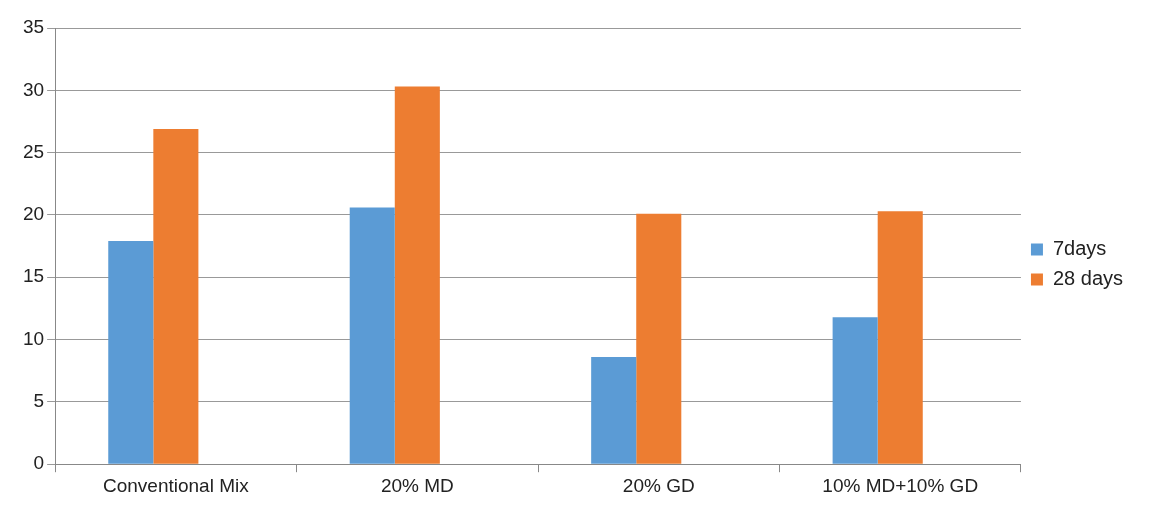 Image resolution: width=1153 pixels, height=521 pixels. I want to click on x-tick-label: 10% MD+10% GD, so click(900, 485).